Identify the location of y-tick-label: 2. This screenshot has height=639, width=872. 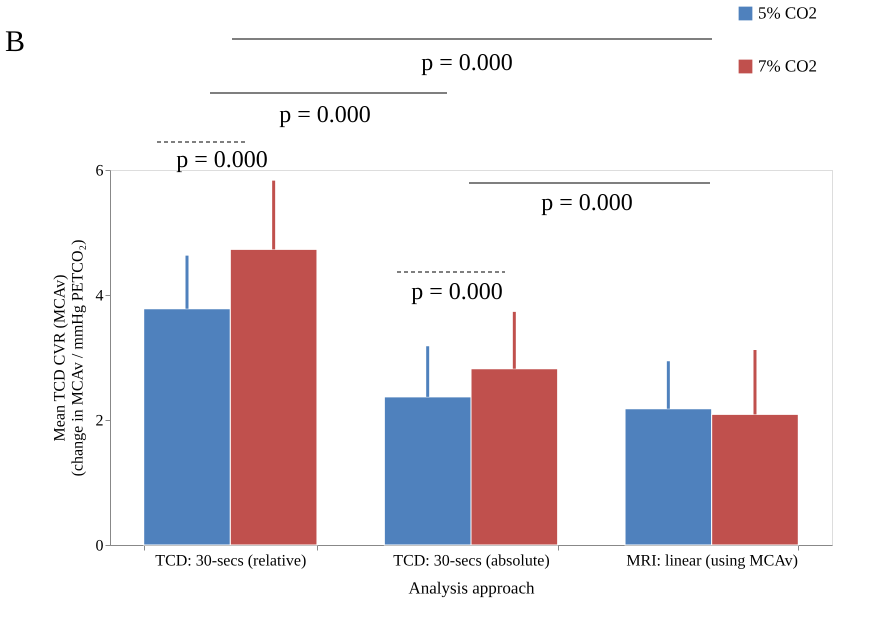
(100, 421).